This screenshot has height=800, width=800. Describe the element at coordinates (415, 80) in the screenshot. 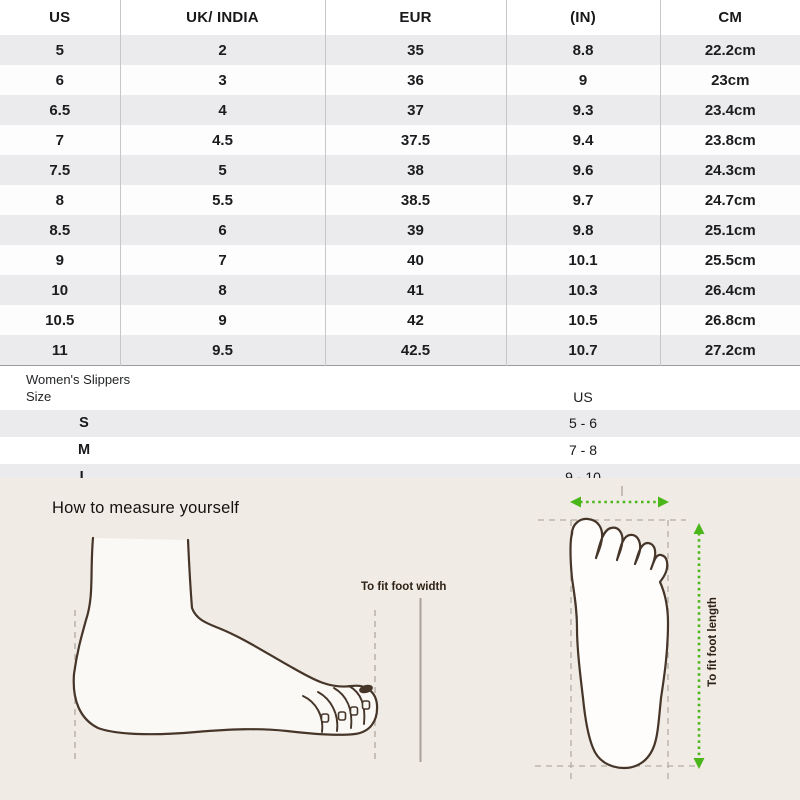

I see `size-cell: 36` at that location.